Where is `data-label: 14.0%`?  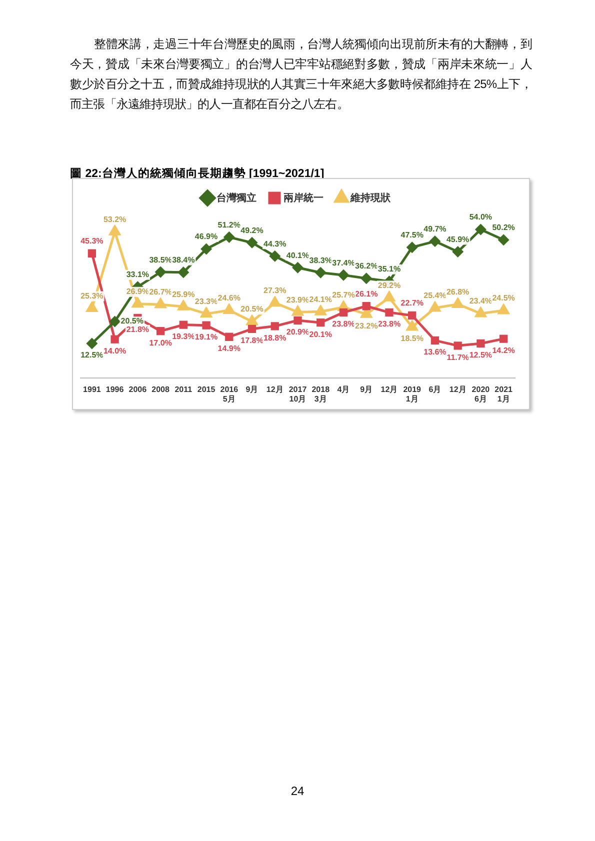
data-label: 14.0% is located at coordinates (114, 351).